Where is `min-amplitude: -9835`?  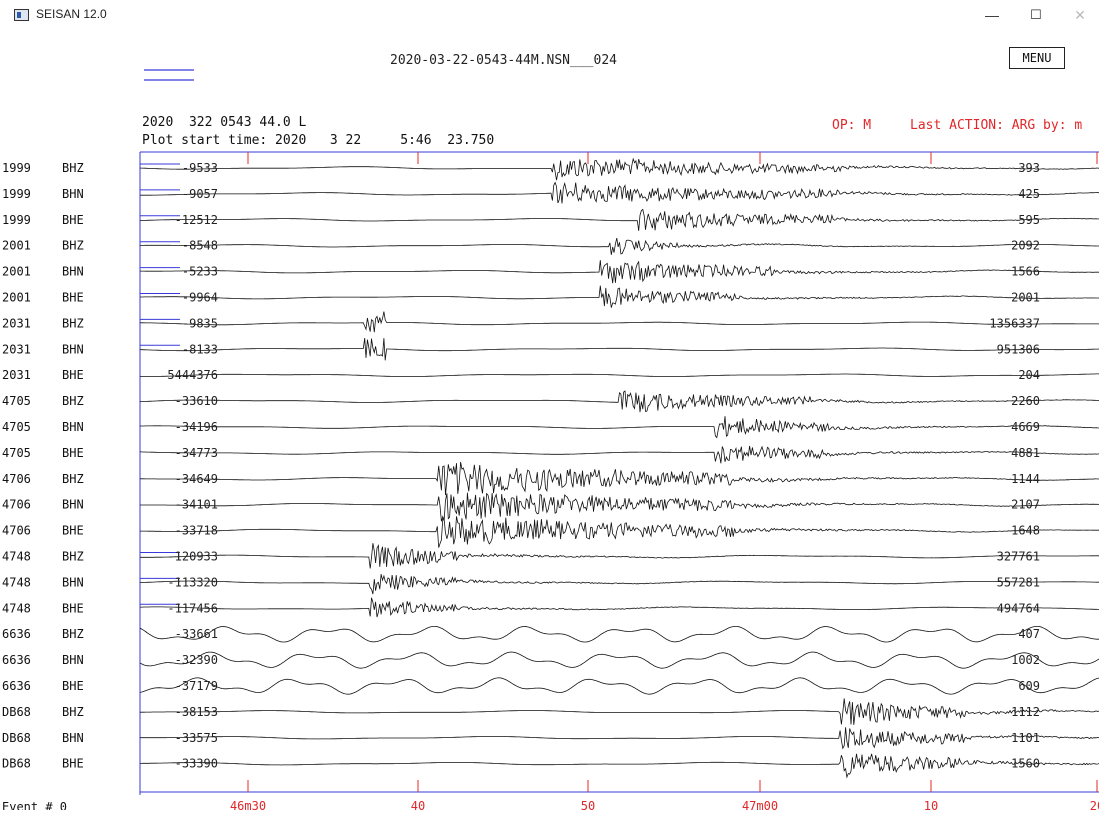
min-amplitude: -9835 is located at coordinates (200, 323).